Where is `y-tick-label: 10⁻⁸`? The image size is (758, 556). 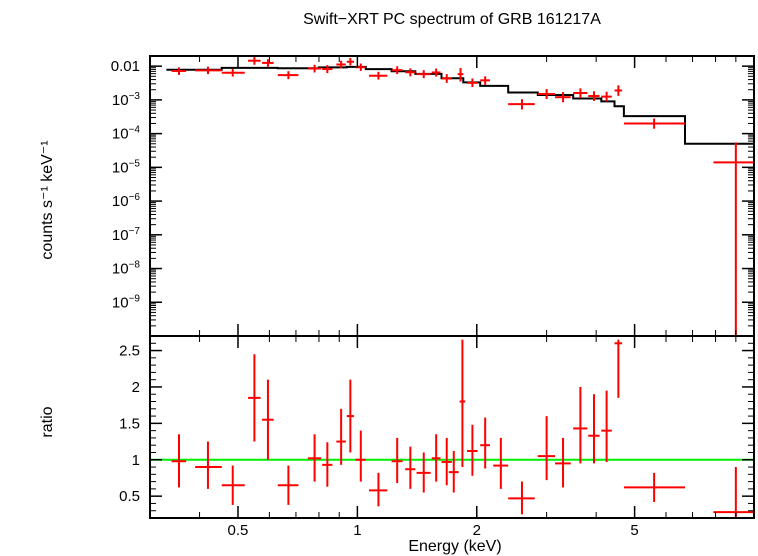 y-tick-label: 10⁻⁸ is located at coordinates (126, 269).